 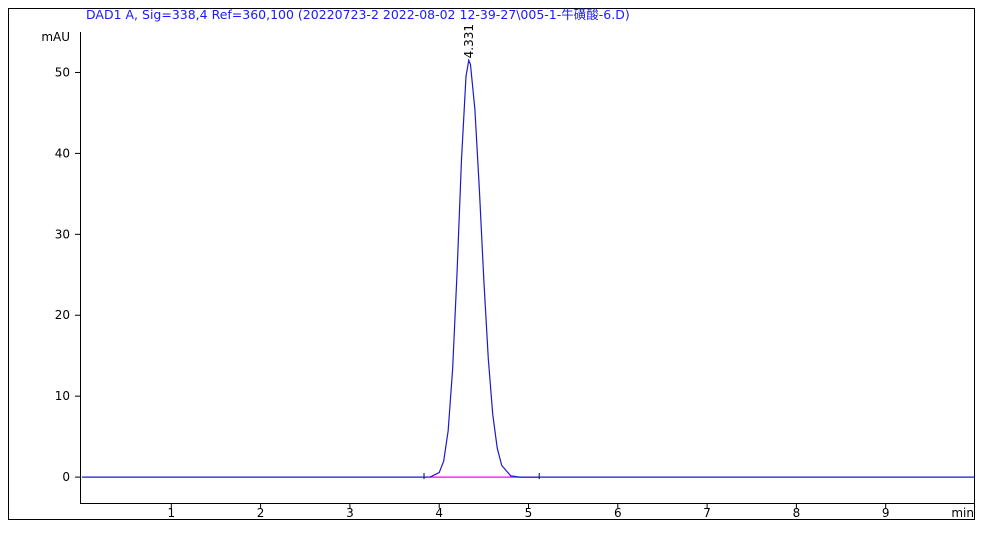 What do you see at coordinates (62, 72) in the screenshot?
I see `y-tick-label: 50` at bounding box center [62, 72].